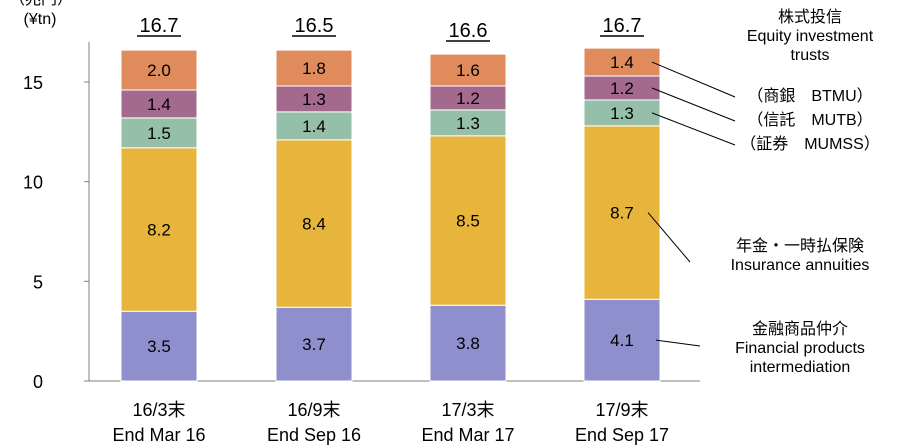 The image size is (913, 448). I want to click on legend-annuities-ja: 年金・一時払保険, so click(799, 246).